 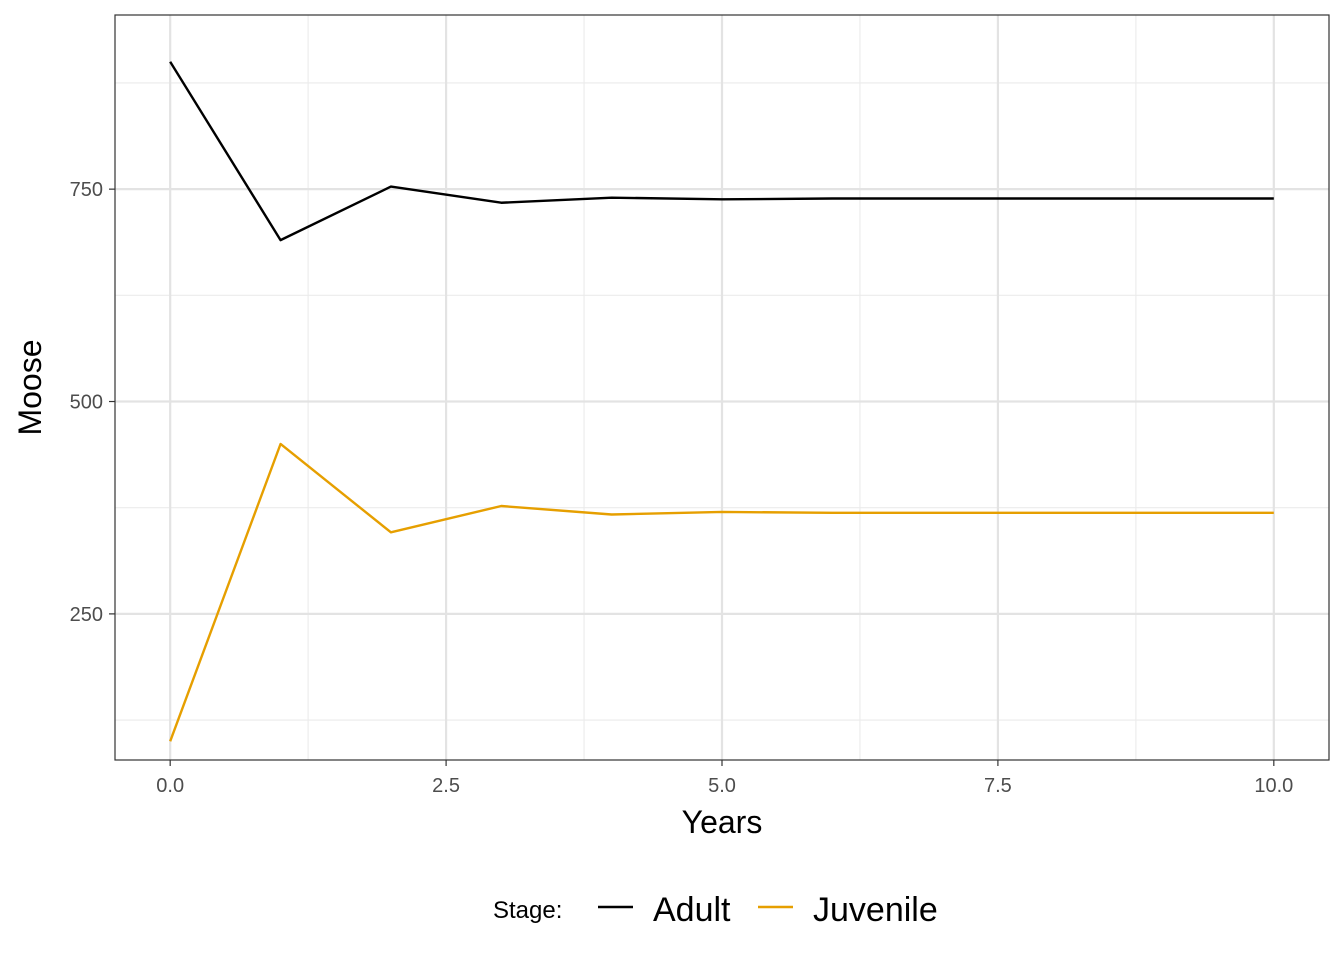 I want to click on y-axis: 250 500 750, so click(x=92, y=402).